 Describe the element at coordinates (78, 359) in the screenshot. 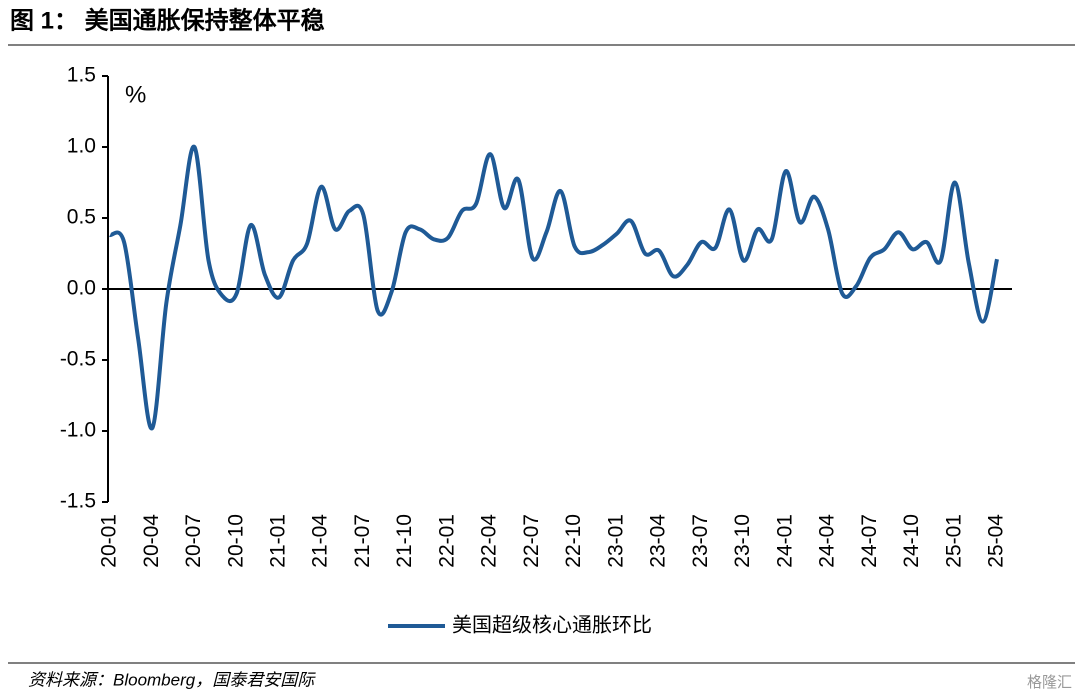

I see `y-tick-label: -0.5` at that location.